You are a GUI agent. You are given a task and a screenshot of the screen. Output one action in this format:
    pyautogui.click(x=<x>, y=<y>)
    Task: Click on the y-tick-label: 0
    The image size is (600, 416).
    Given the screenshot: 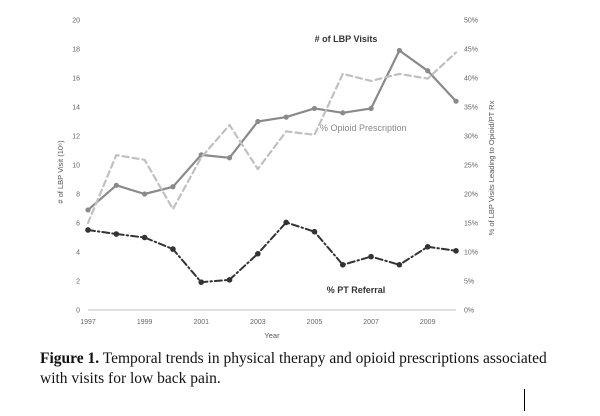 What is the action you would take?
    pyautogui.click(x=78, y=311)
    